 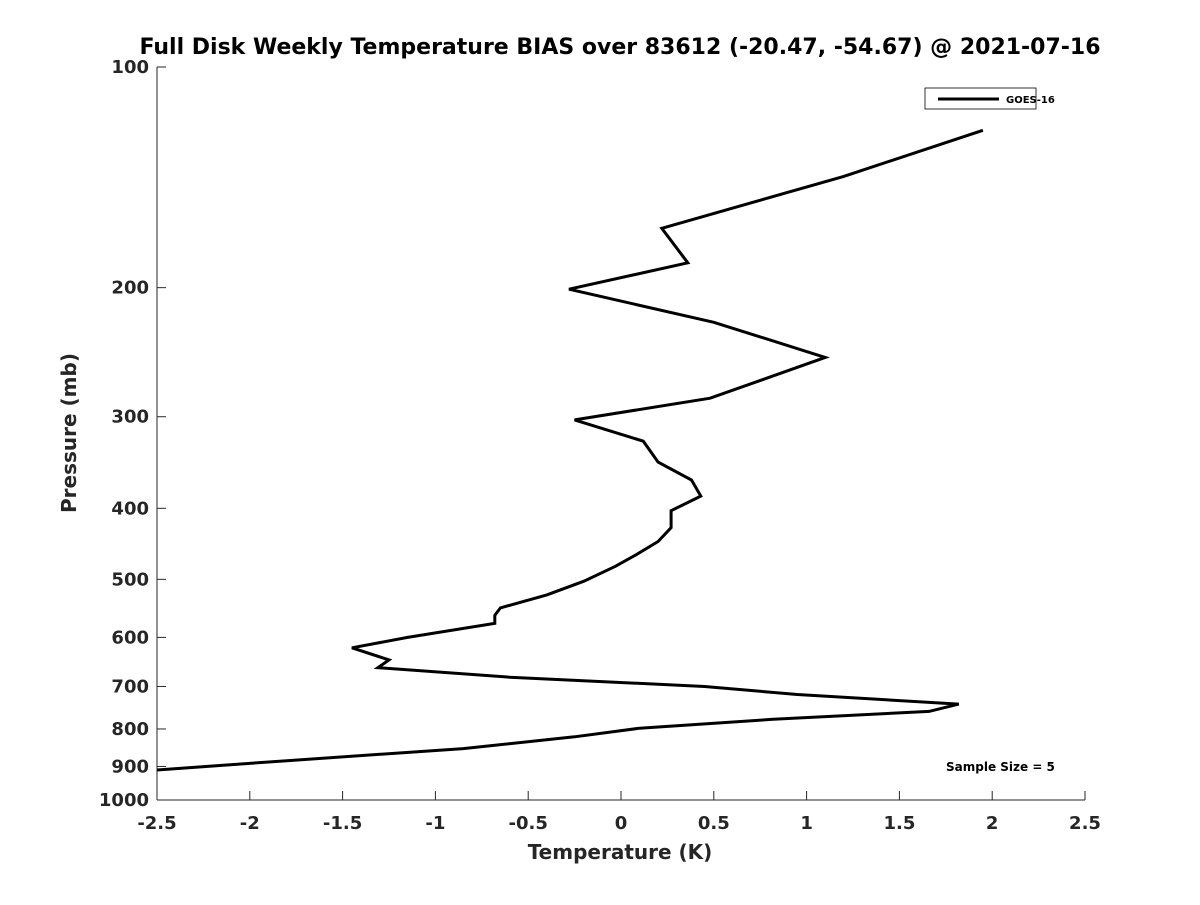 I want to click on y-tick-label: 600, so click(x=130, y=637).